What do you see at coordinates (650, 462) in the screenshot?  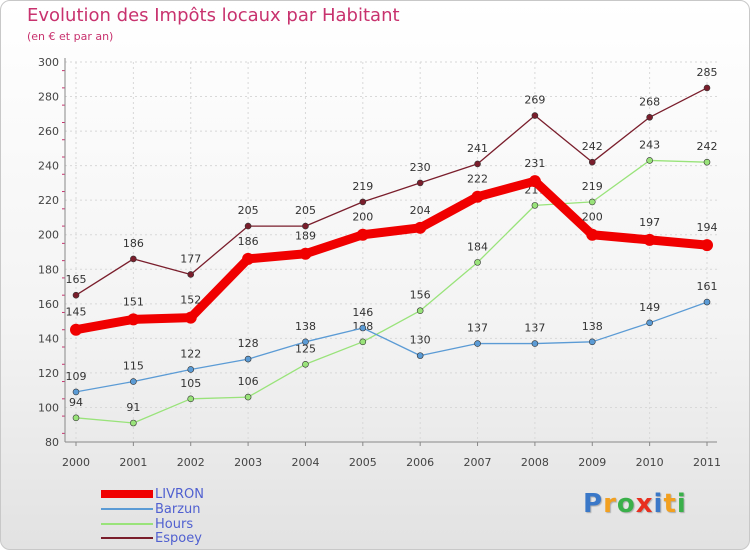 I see `x-tick-label: 2010` at bounding box center [650, 462].